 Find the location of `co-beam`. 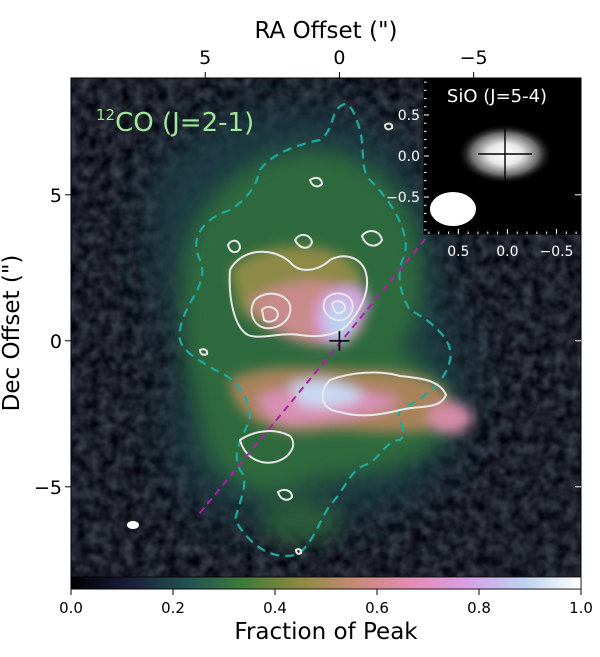

co-beam is located at coordinates (133, 525).